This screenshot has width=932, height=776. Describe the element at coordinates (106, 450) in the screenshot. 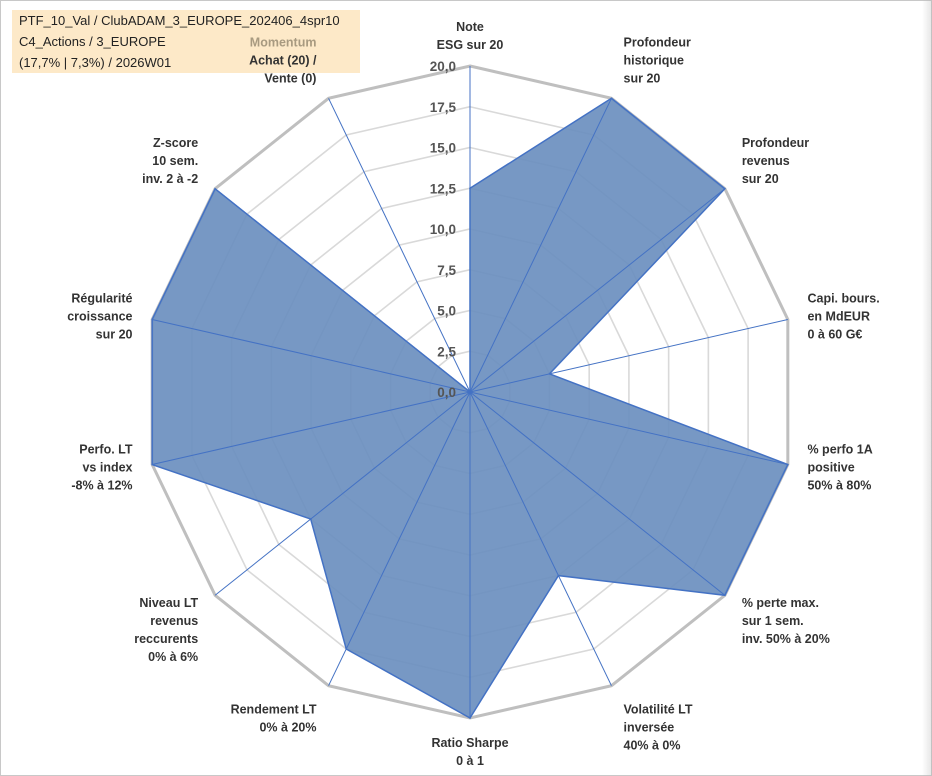

I see `axis-label: Perfo. LT` at that location.